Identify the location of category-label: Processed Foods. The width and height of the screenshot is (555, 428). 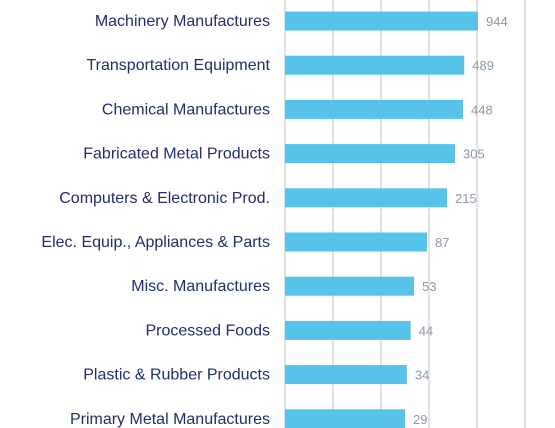
(207, 330).